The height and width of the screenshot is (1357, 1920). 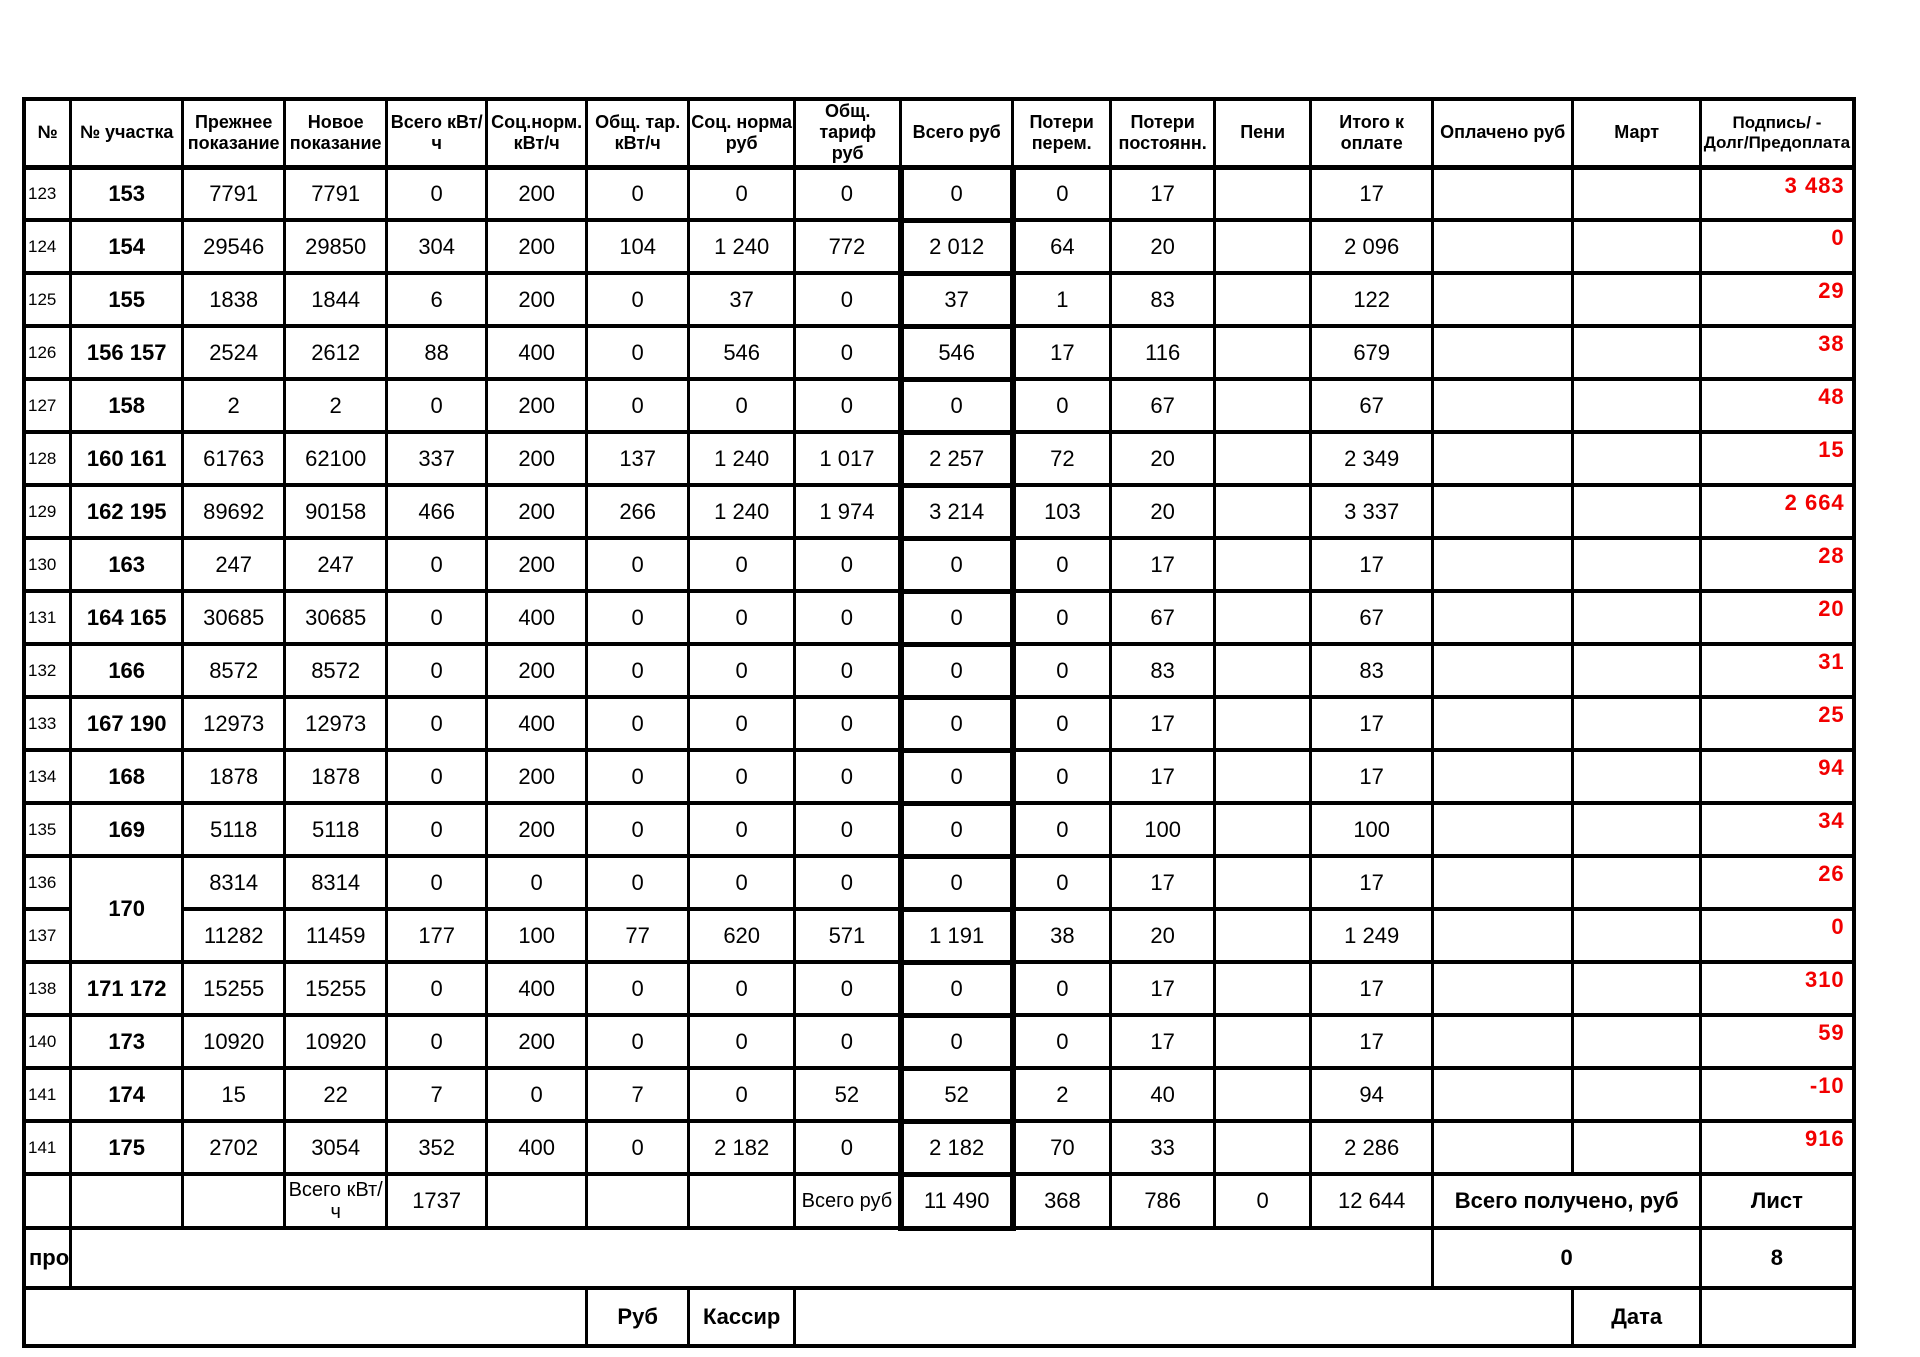 What do you see at coordinates (437, 133) in the screenshot?
I see `total-kwh-header: Всего кВт/ч` at bounding box center [437, 133].